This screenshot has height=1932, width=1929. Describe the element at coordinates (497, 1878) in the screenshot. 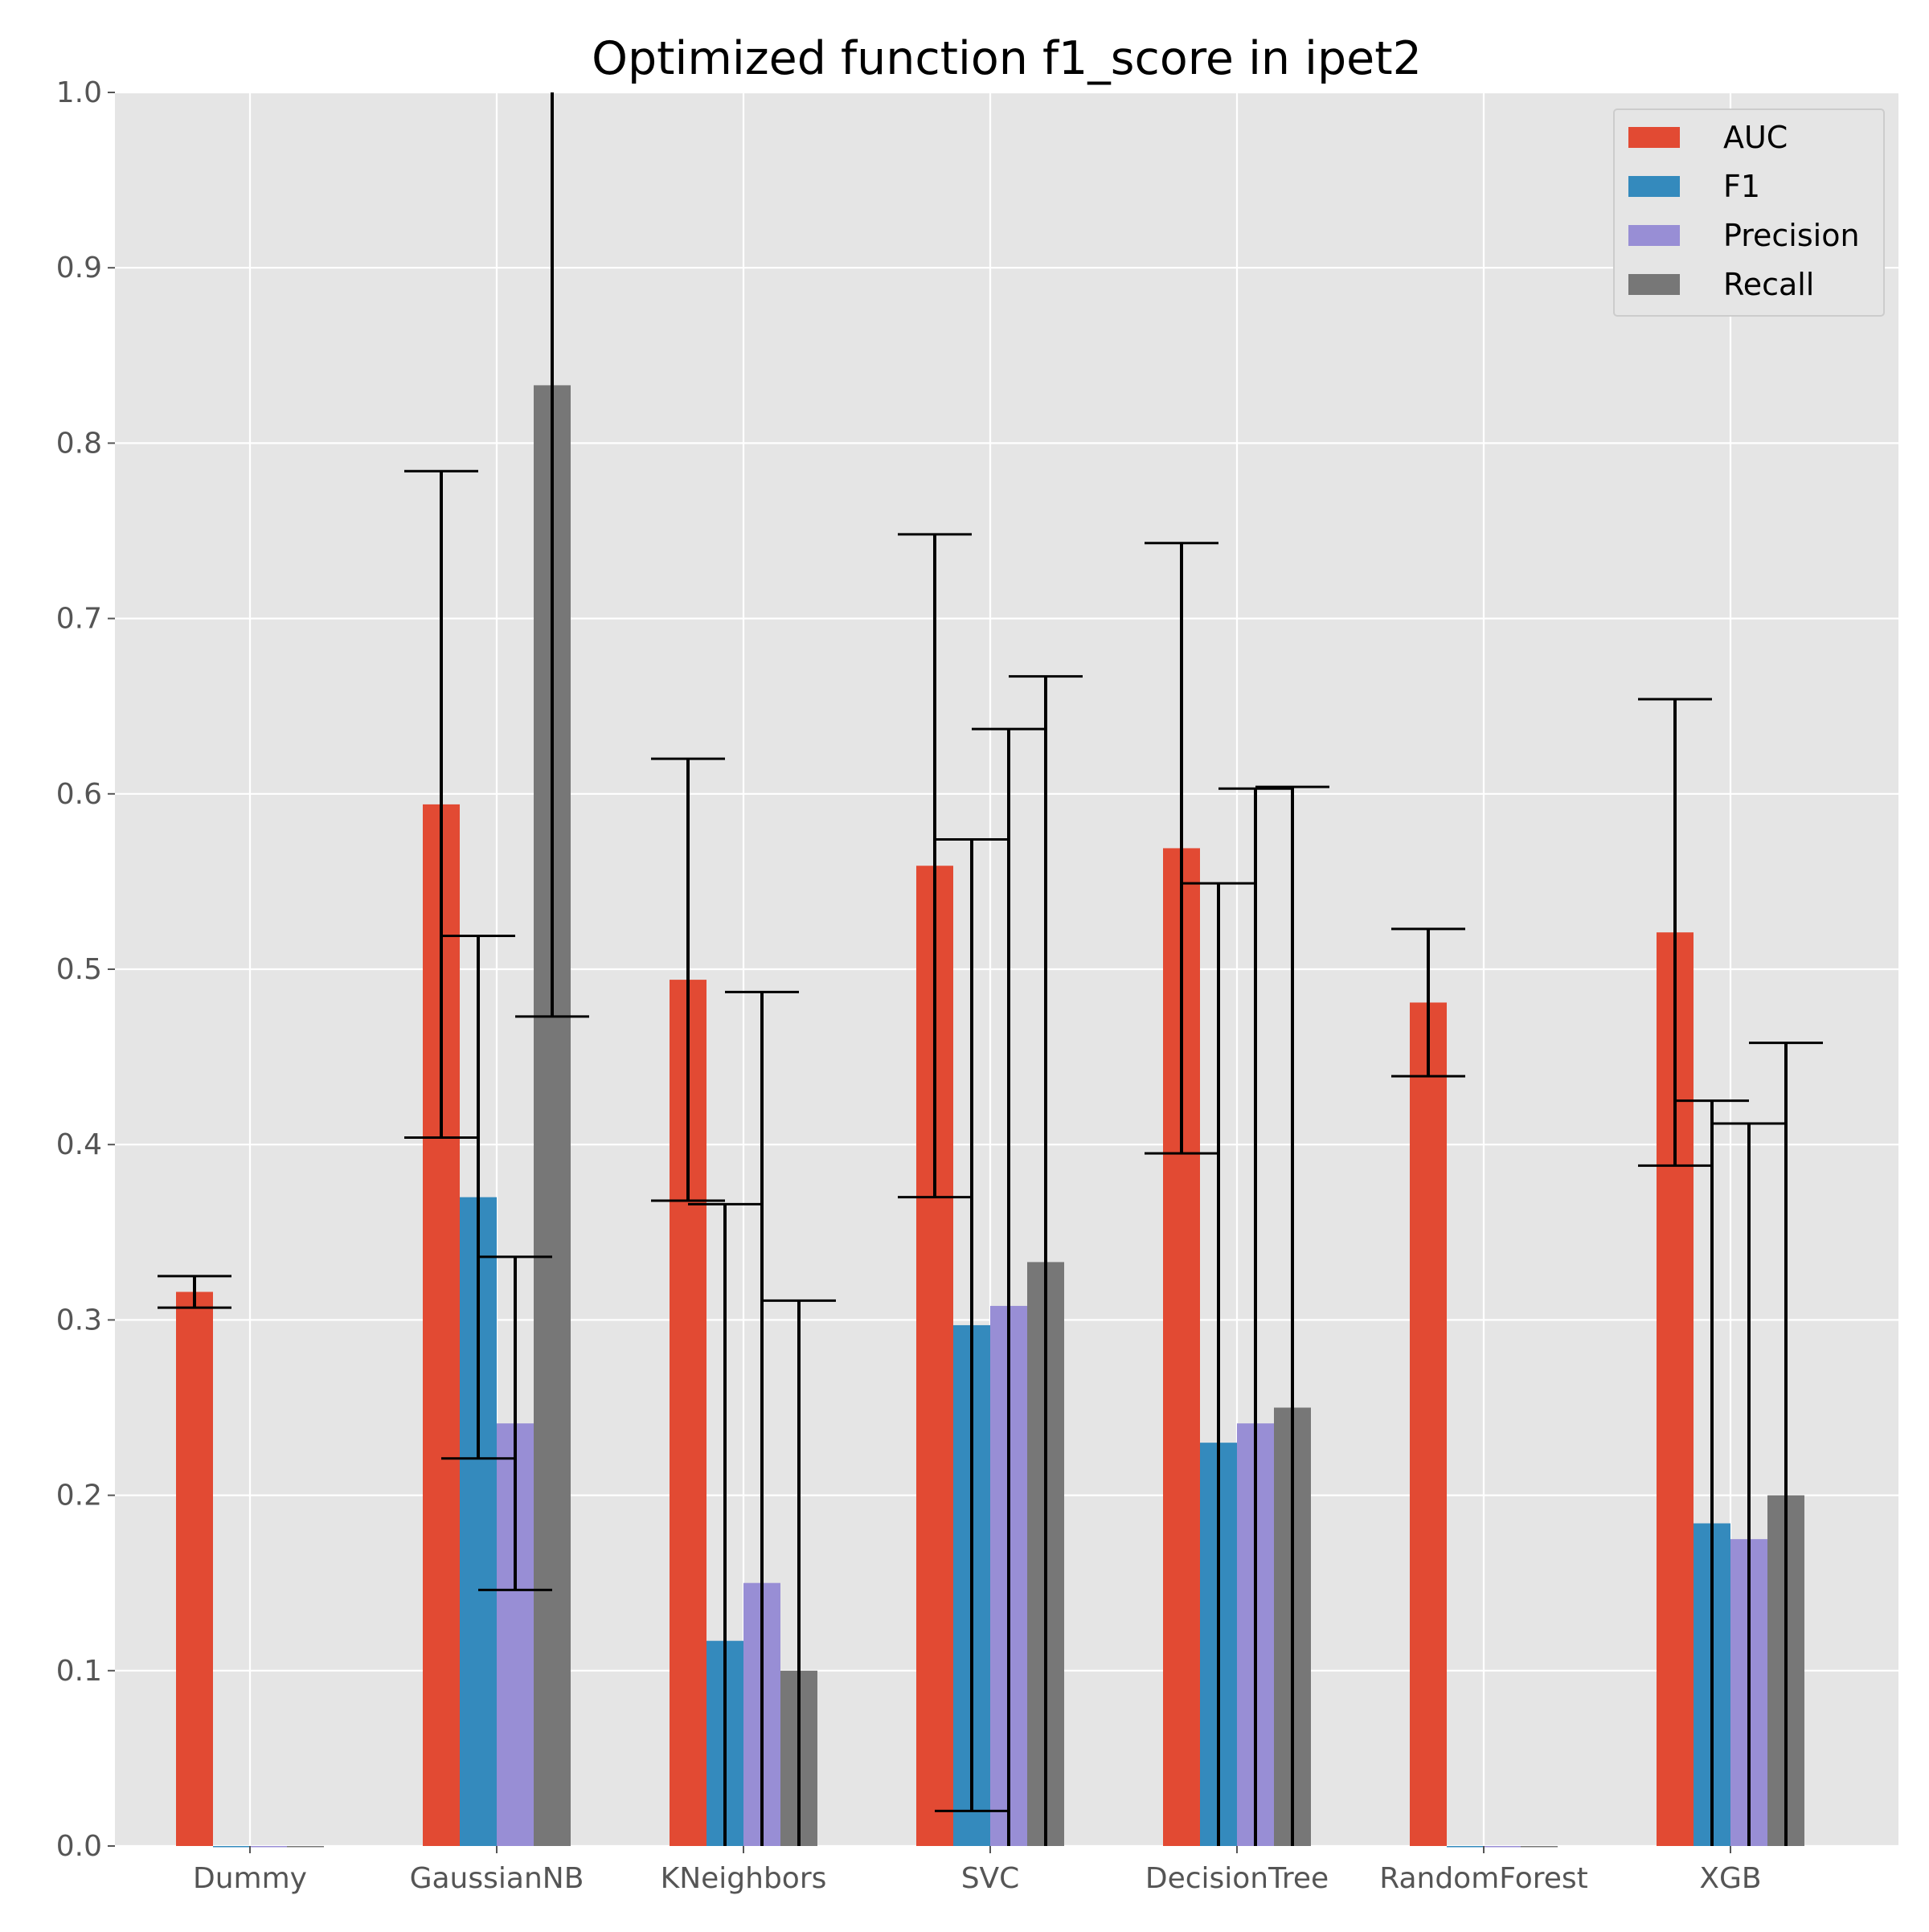

I see `x-tick-label: GaussianNB` at that location.